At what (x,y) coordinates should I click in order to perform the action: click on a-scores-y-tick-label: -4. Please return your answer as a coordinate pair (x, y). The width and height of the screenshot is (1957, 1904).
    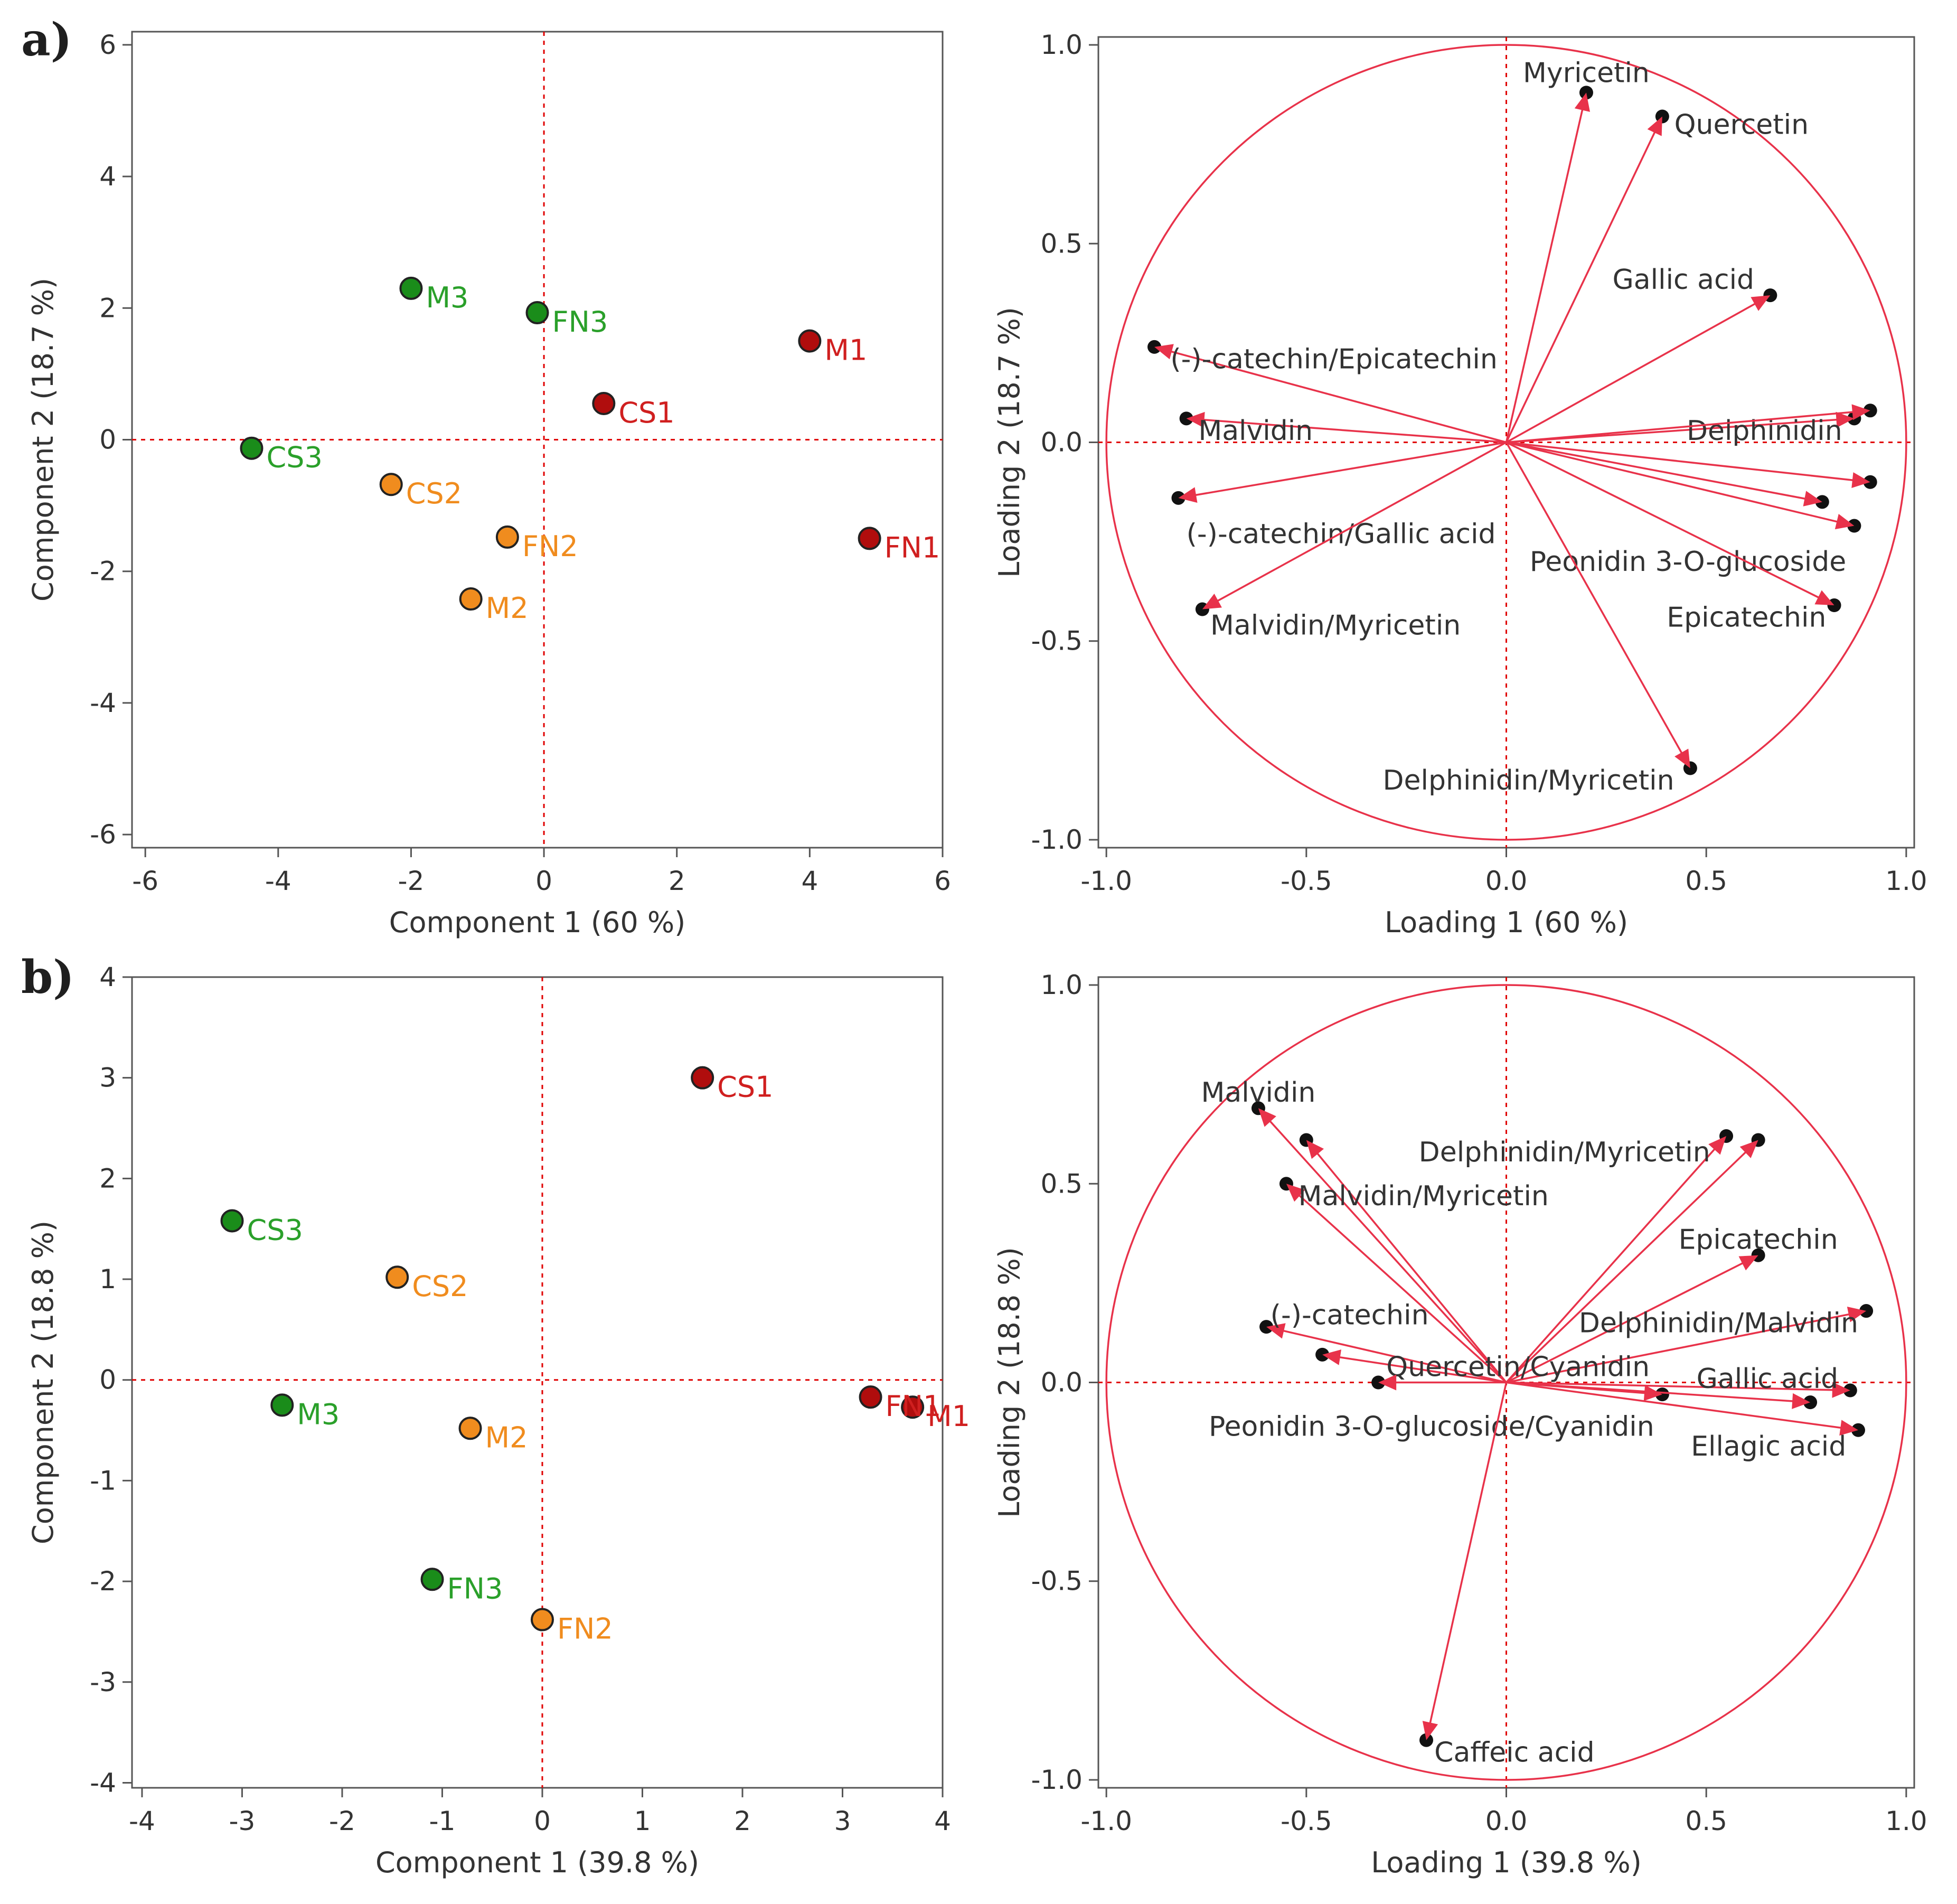
    Looking at the image, I should click on (103, 703).